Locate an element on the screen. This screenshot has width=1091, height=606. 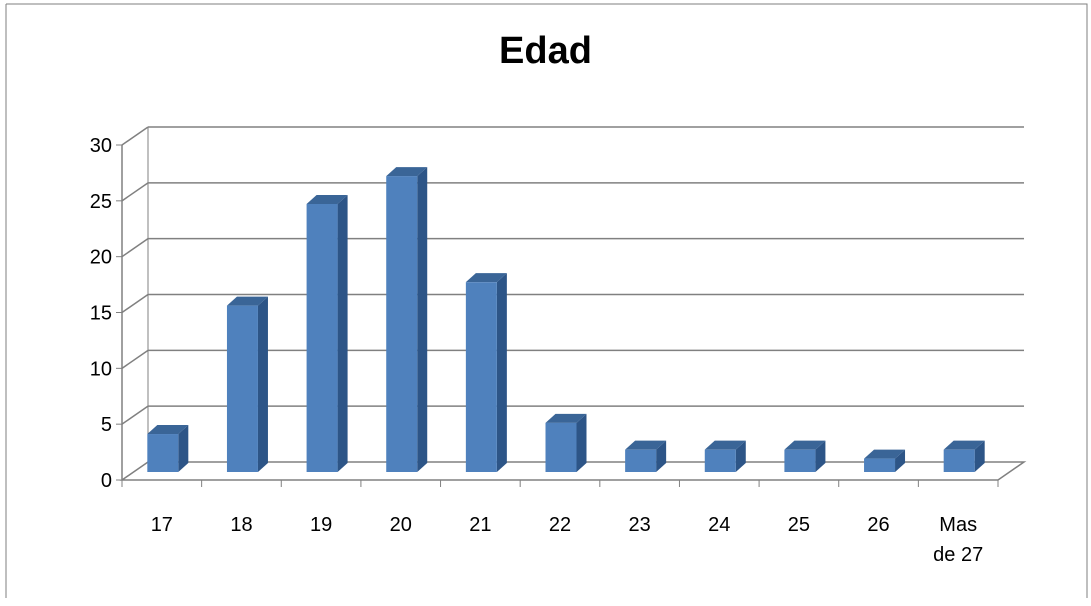
y-tick-label: 0 is located at coordinates (106, 481).